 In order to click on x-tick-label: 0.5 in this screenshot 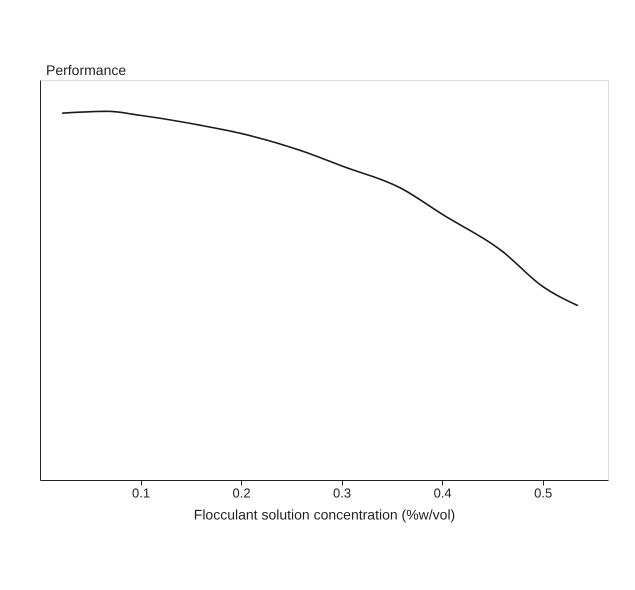, I will do `click(543, 493)`.